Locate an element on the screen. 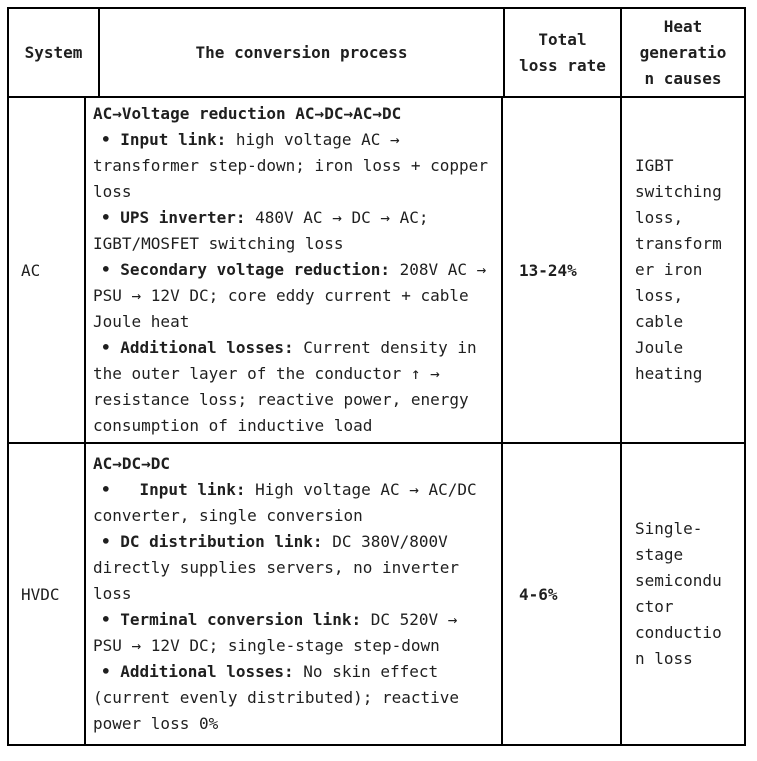 The width and height of the screenshot is (757, 761). system-name: AC is located at coordinates (31, 270).